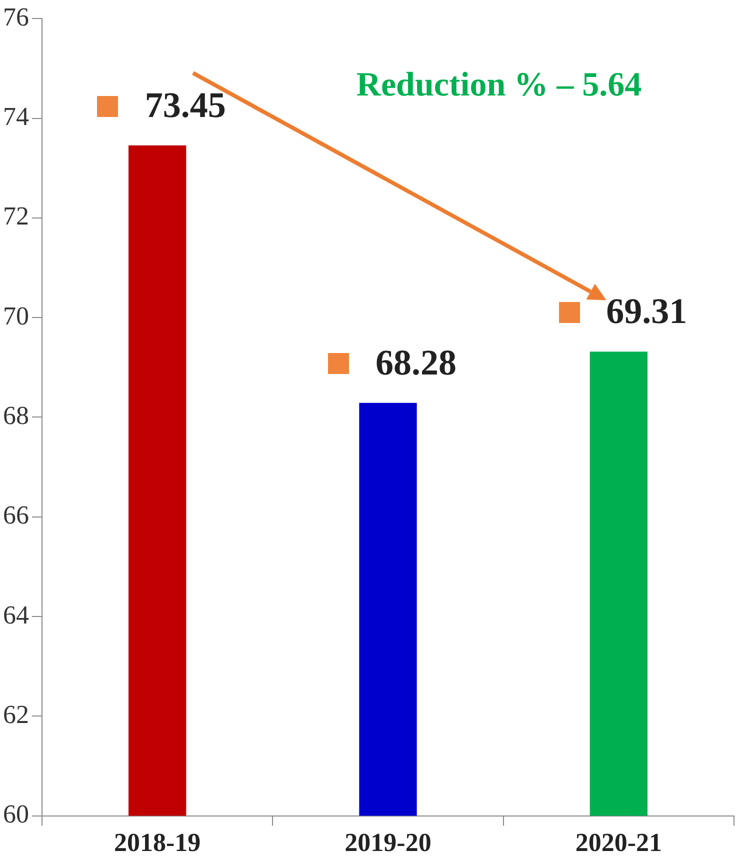  I want to click on y-tick-label: 68, so click(16, 415).